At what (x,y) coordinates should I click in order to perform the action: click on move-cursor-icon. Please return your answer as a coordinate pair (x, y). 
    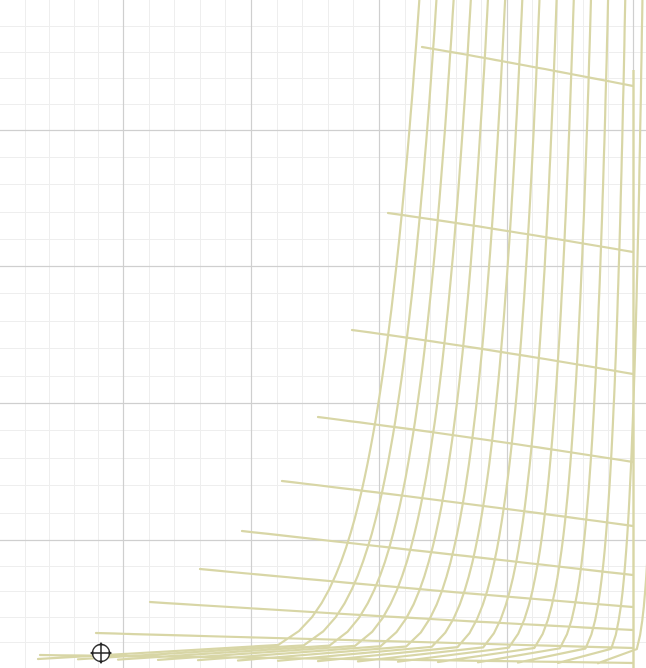
    Looking at the image, I should click on (101, 653).